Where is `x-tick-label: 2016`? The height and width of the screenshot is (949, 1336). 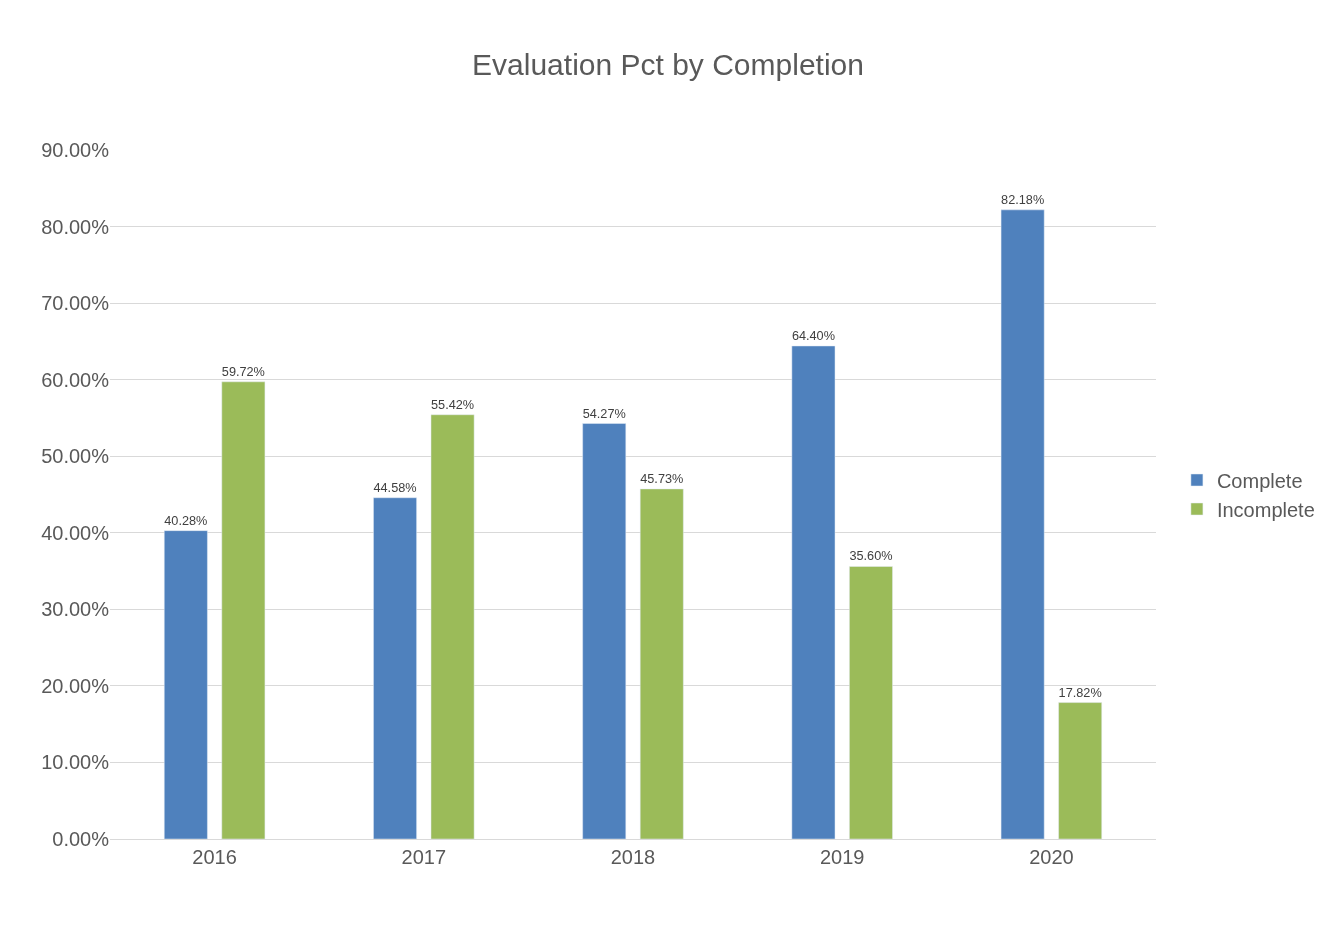 x-tick-label: 2016 is located at coordinates (214, 857).